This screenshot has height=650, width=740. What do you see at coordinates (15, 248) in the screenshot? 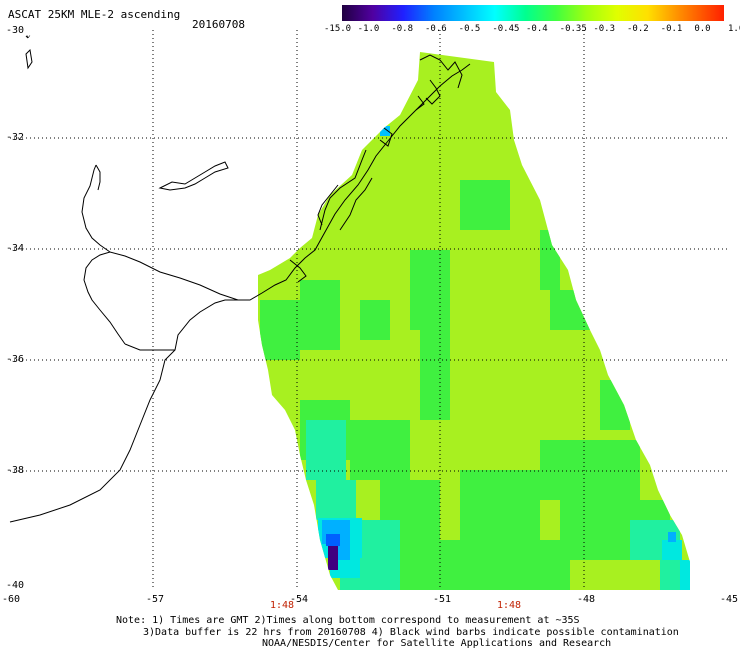
I see `lat-label-34: -34` at bounding box center [15, 248].